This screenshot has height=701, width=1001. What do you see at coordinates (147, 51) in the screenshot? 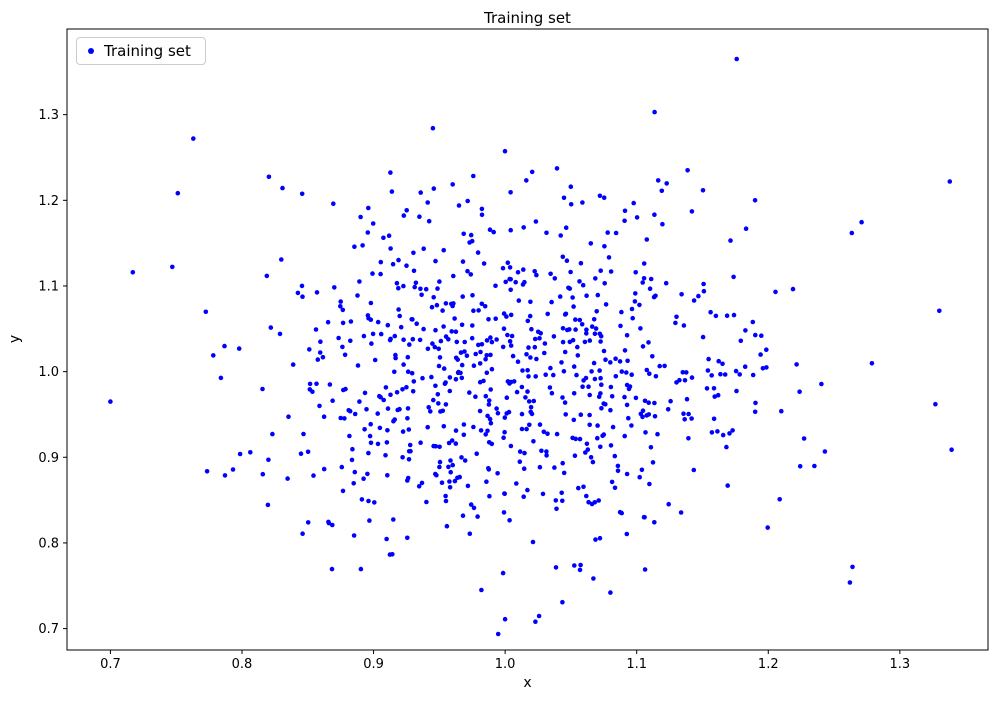
I see `legend-label: Training set` at bounding box center [147, 51].